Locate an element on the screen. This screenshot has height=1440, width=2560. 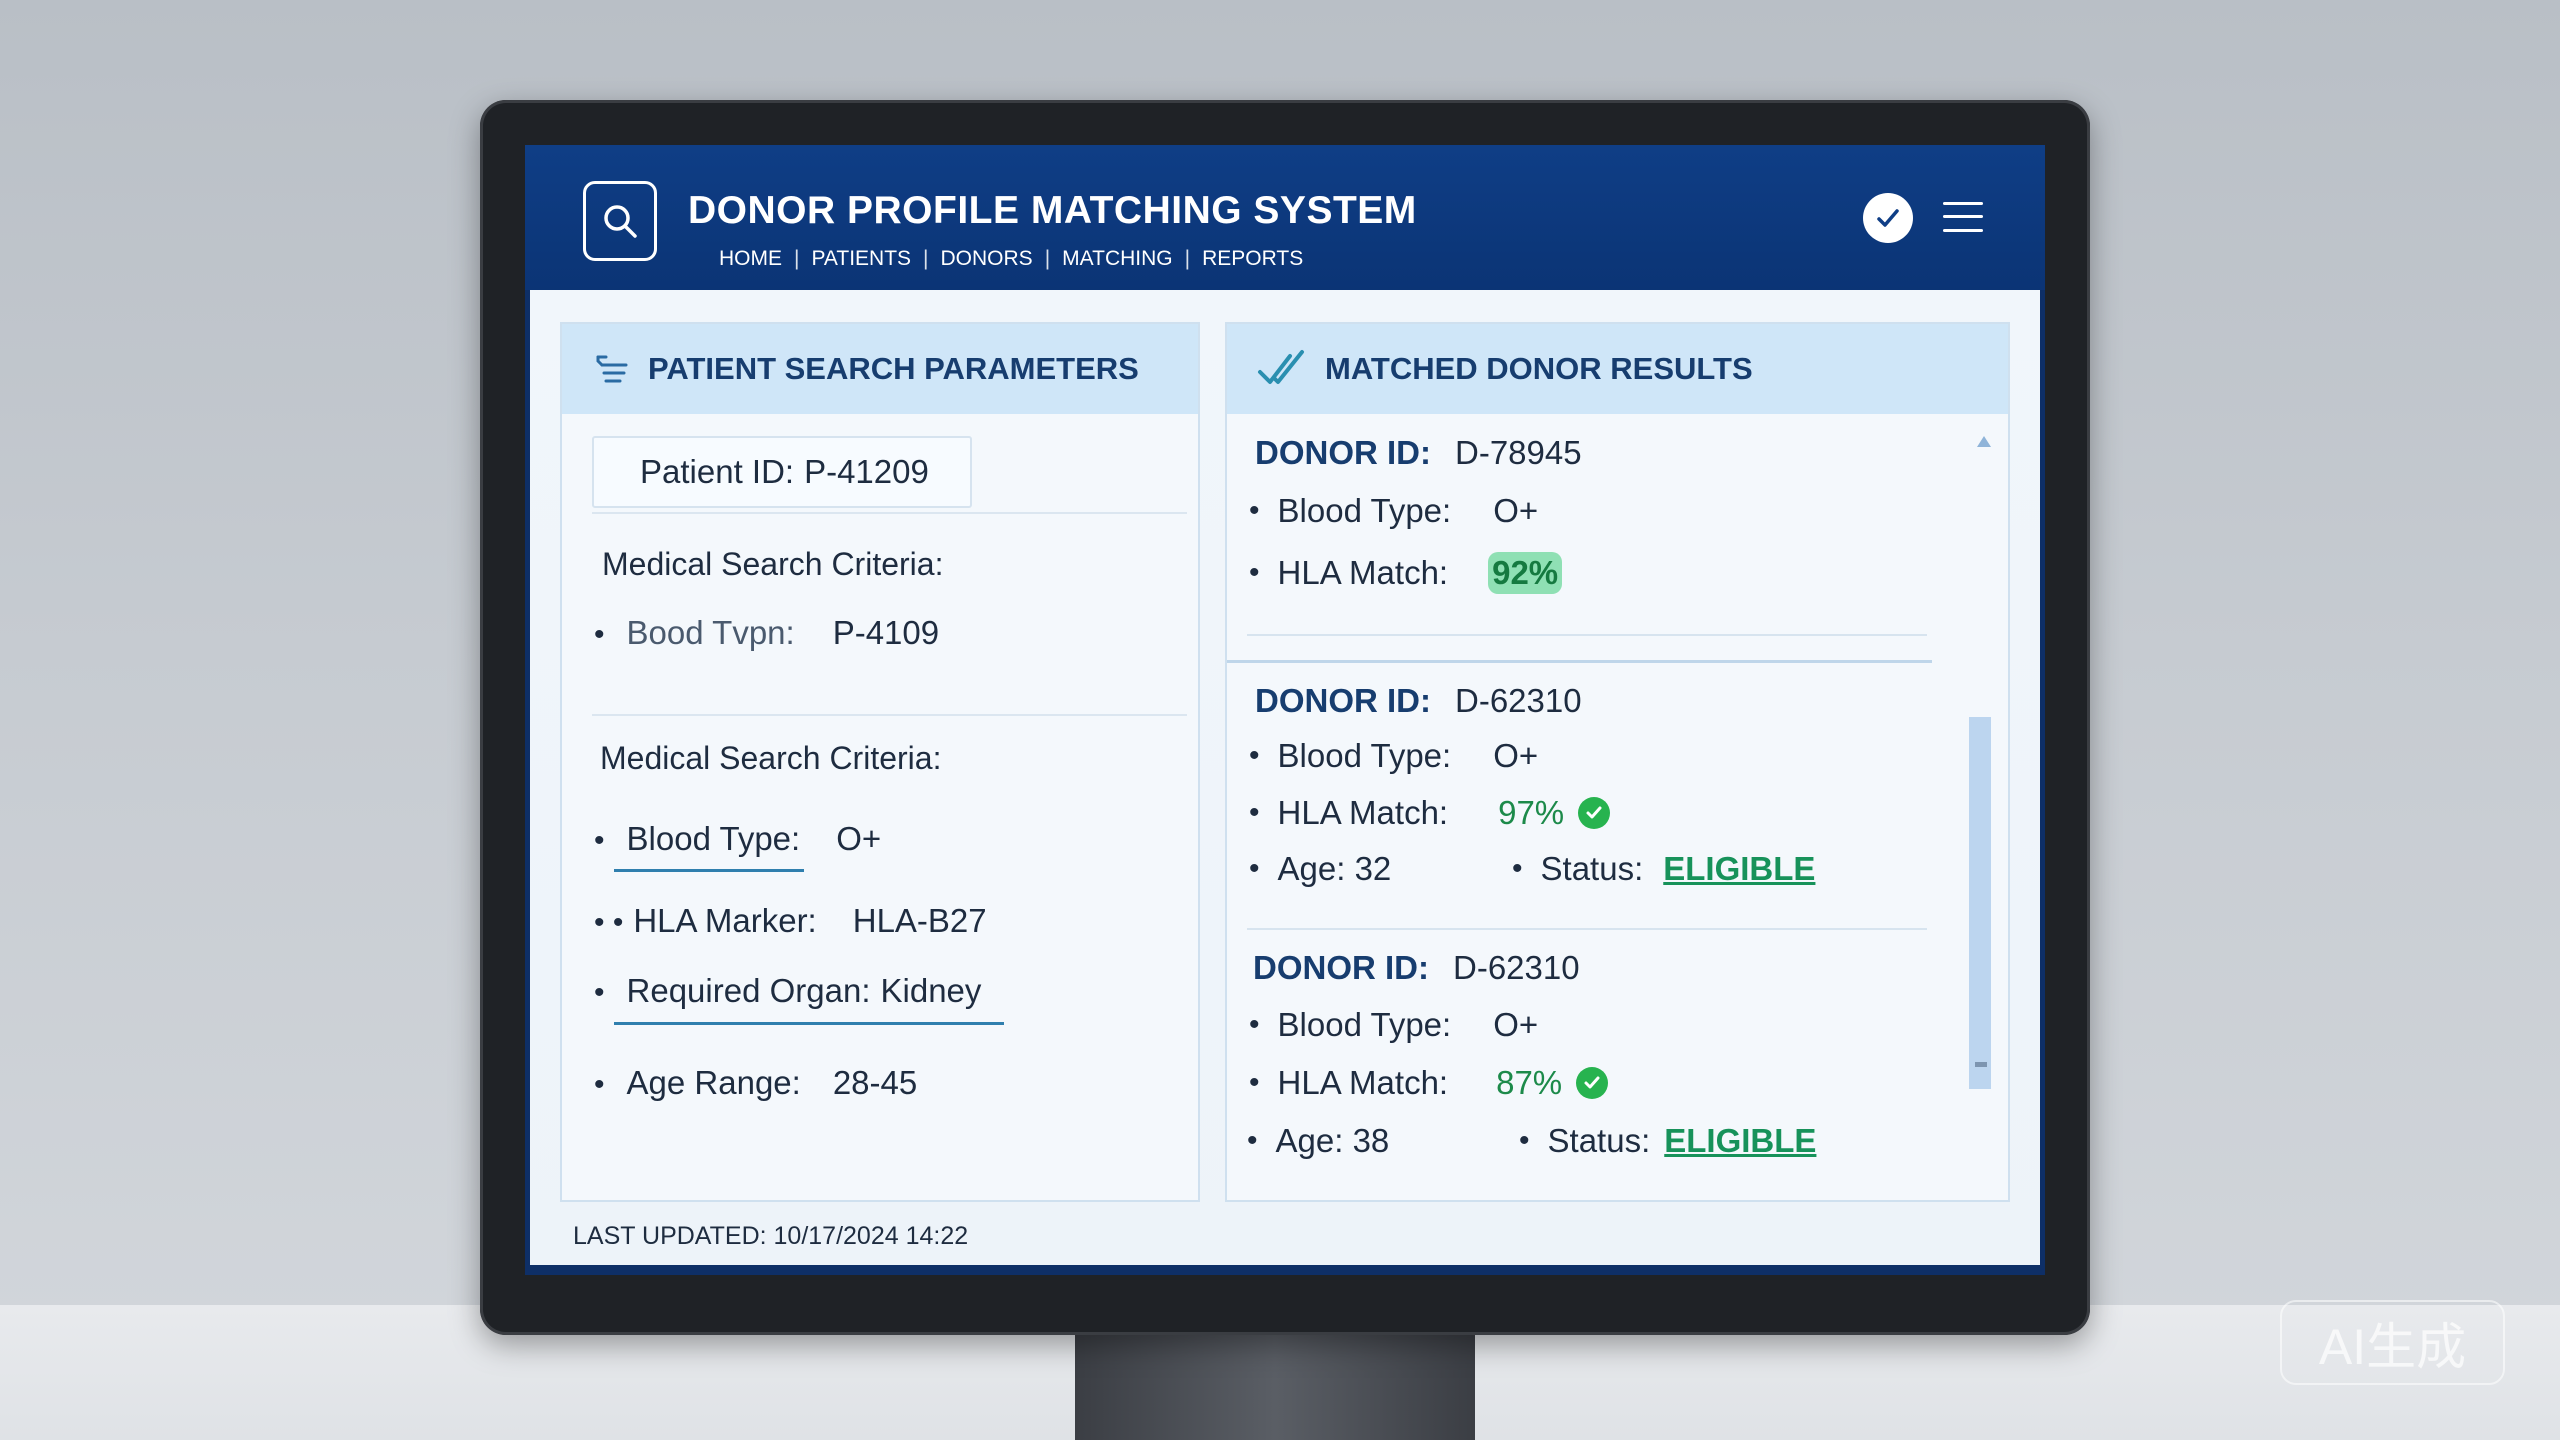
search-icon is located at coordinates (620, 221).